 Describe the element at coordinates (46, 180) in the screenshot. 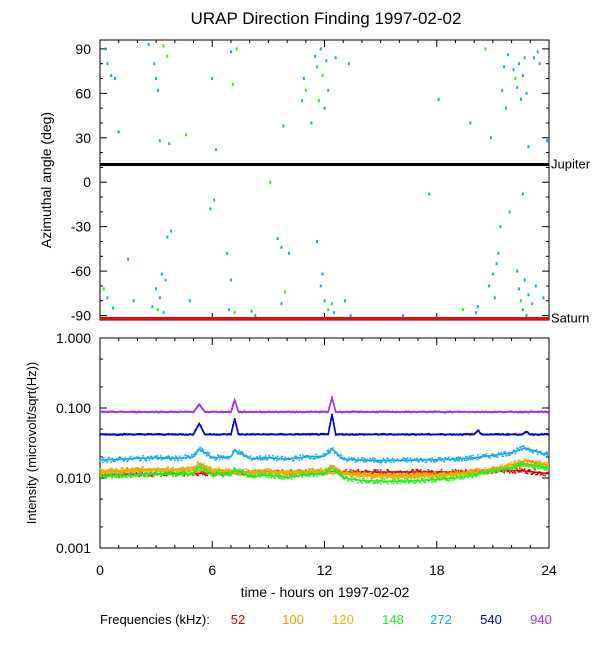

I see `azimuth-y-axis-label: Azimuthal angle (deg)` at that location.